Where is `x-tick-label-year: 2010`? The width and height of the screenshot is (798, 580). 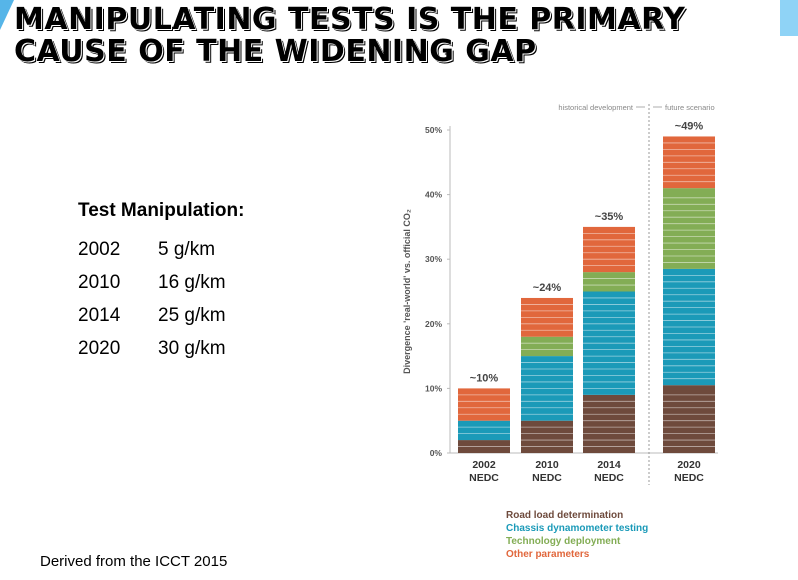 x-tick-label-year: 2010 is located at coordinates (547, 465).